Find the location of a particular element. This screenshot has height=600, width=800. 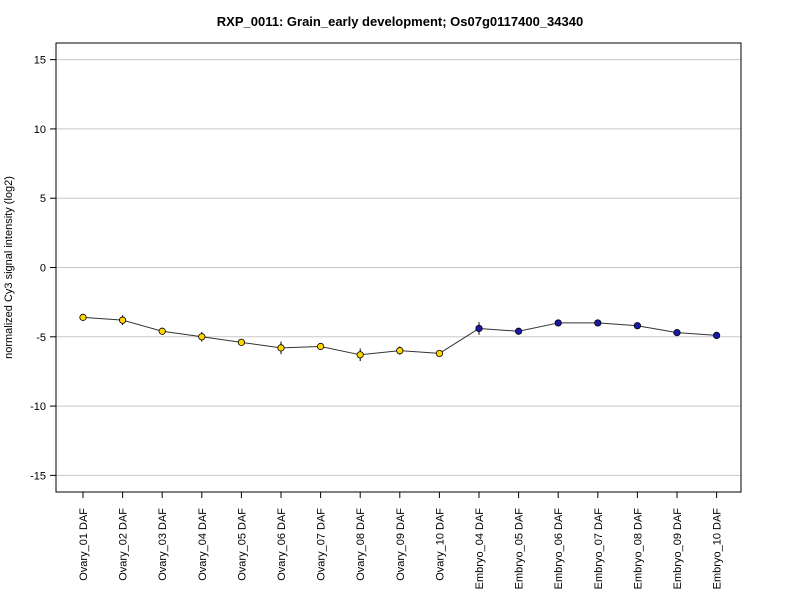

x-tick-label: Embryo_07 DAF is located at coordinates (599, 549).